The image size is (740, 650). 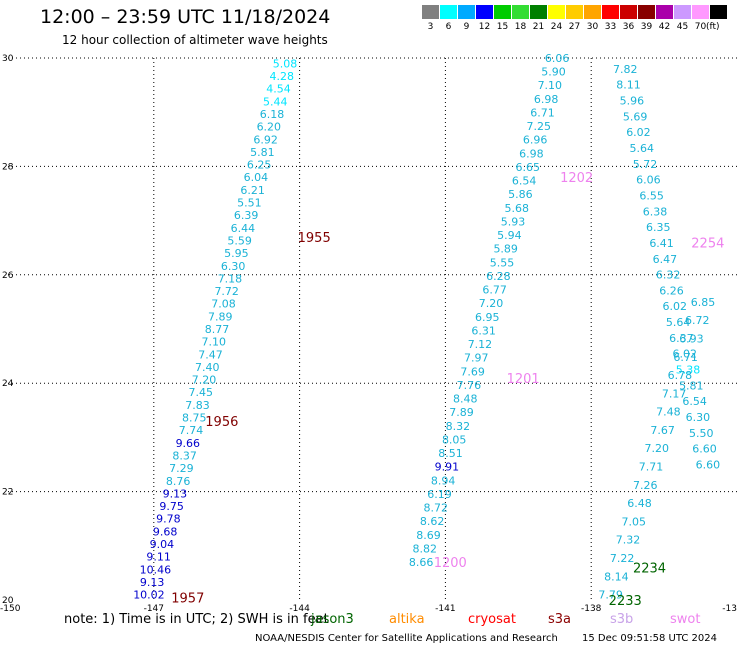 What do you see at coordinates (262, 152) in the screenshot?
I see `swh-value-0-7: 5.81` at bounding box center [262, 152].